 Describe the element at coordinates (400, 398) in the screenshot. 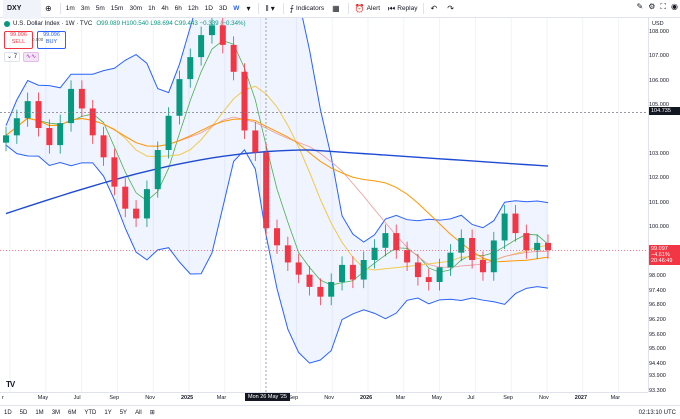

I see `time-tick-label: Mar` at that location.